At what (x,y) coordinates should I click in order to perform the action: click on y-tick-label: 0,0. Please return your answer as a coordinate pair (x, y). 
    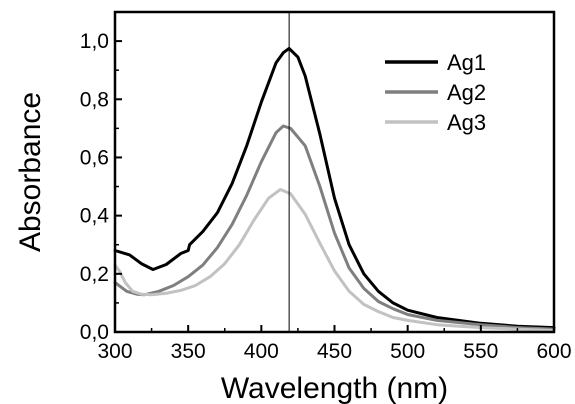
    Looking at the image, I should click on (94, 332).